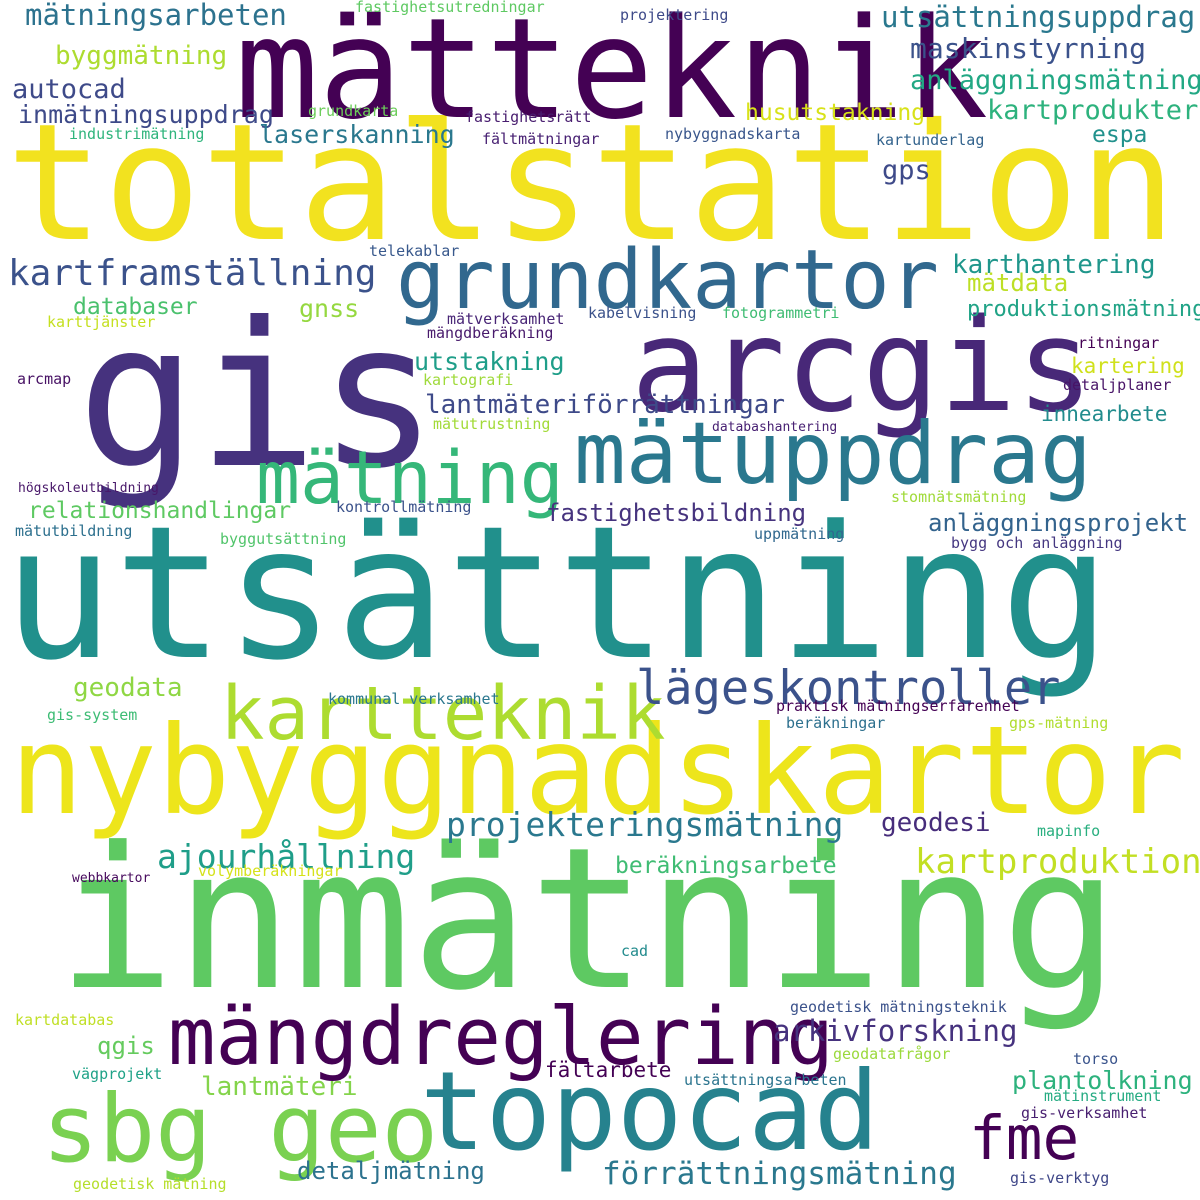 This screenshot has width=1200, height=1200. What do you see at coordinates (1104, 414) in the screenshot?
I see `word-innearbete: innearbete` at bounding box center [1104, 414].